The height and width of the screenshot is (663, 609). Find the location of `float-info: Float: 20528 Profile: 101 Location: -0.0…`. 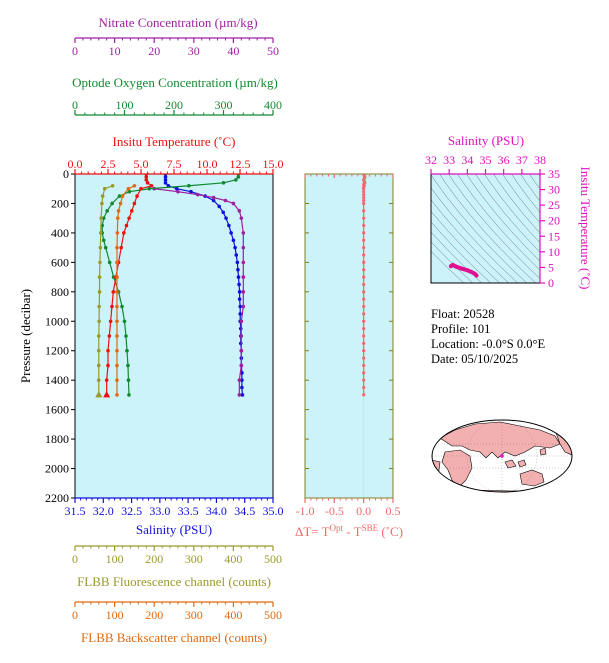

float-info: Float: 20528 Profile: 101 Location: -0.0… is located at coordinates (488, 336).